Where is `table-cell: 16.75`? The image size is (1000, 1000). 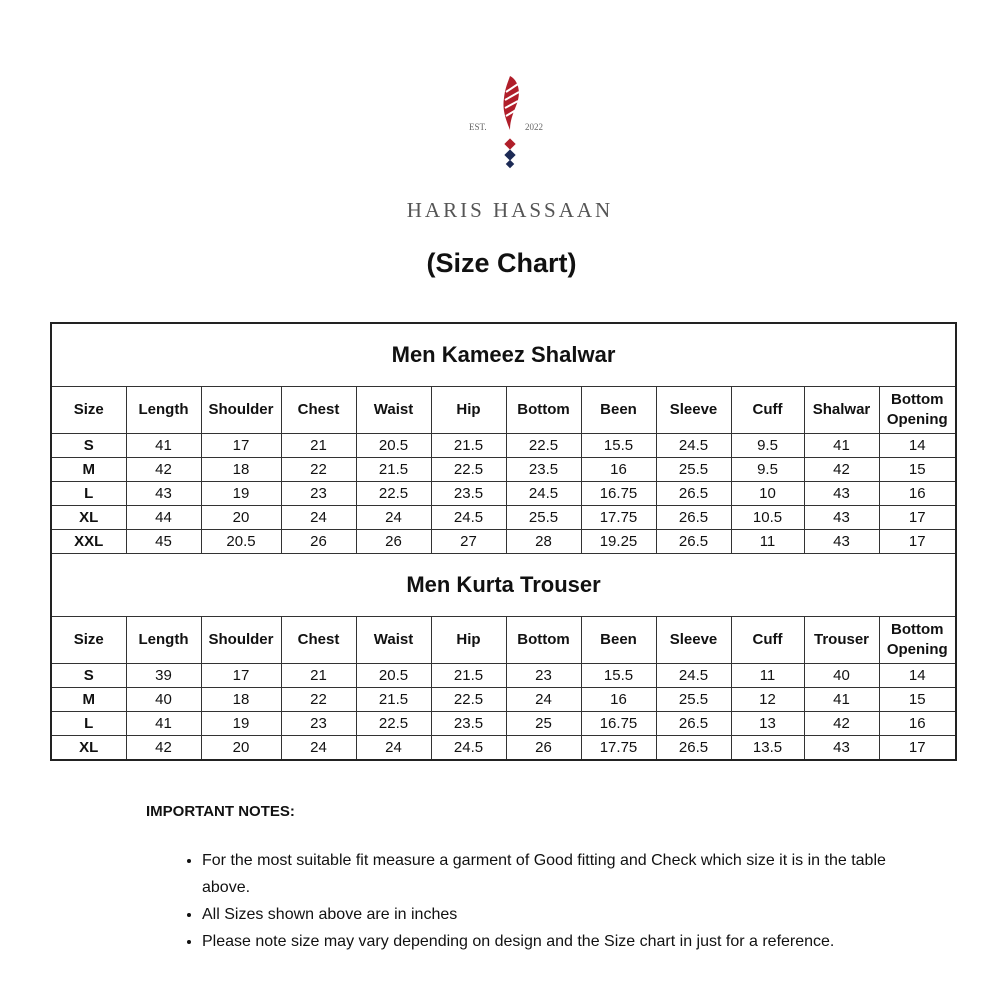 table-cell: 16.75 is located at coordinates (618, 723).